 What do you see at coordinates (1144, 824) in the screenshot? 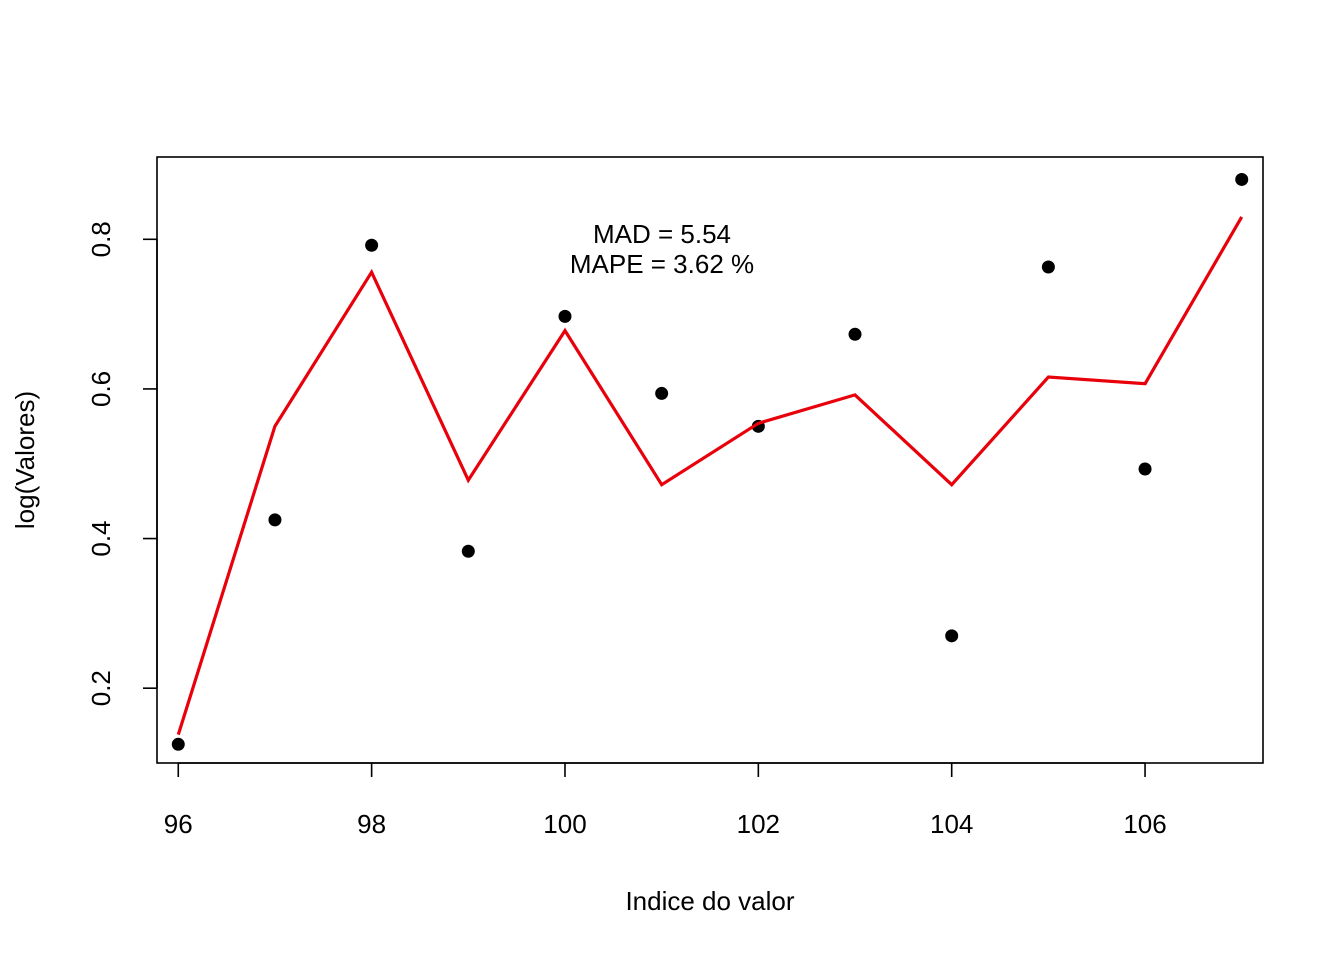
I see `x-tick-label: 106` at bounding box center [1144, 824].